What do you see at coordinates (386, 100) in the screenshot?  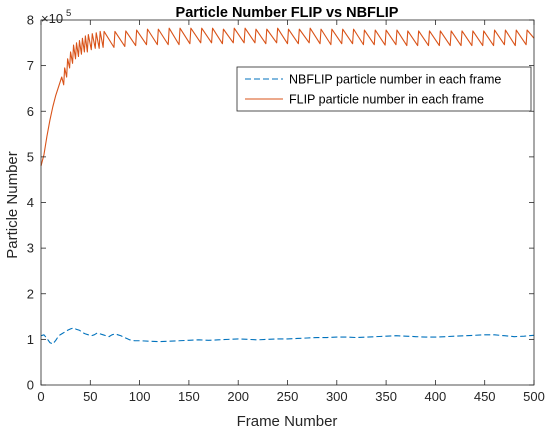 I see `legend-entry-label: FLIP particle number in each frame` at bounding box center [386, 100].